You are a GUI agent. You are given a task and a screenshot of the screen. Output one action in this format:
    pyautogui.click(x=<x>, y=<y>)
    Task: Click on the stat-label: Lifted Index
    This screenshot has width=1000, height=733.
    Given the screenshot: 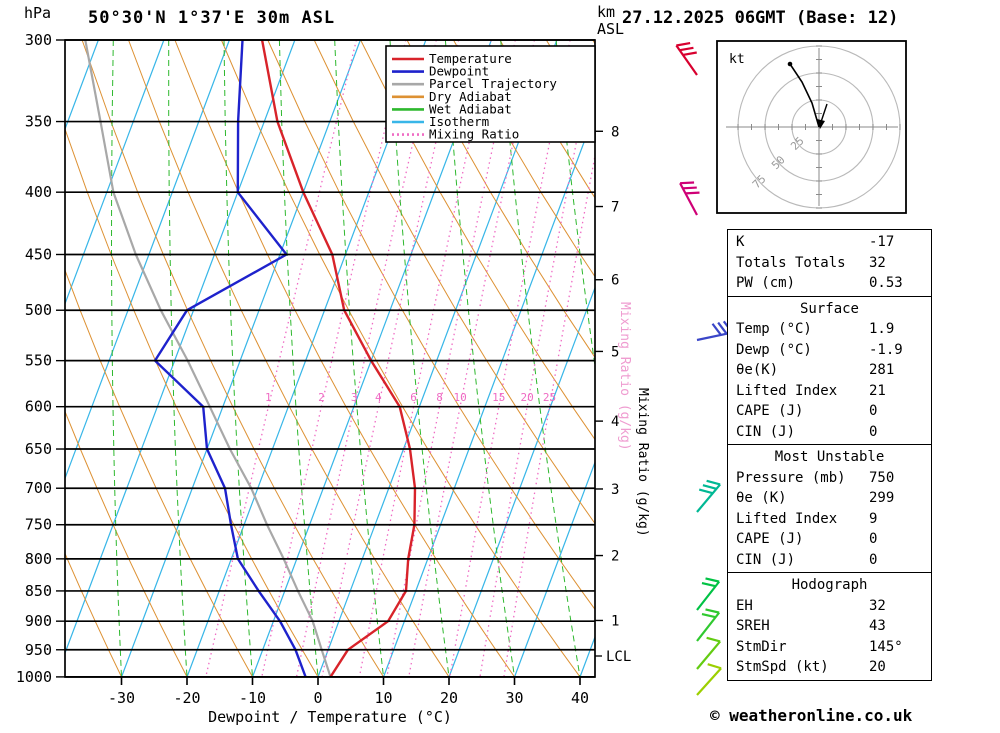 What is the action you would take?
    pyautogui.click(x=787, y=518)
    